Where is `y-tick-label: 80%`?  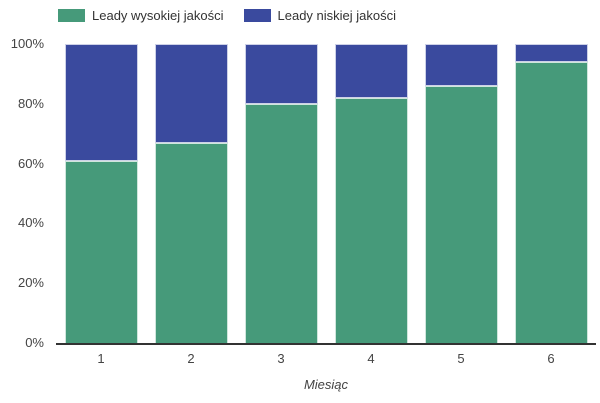 y-tick-label: 80% is located at coordinates (30, 103).